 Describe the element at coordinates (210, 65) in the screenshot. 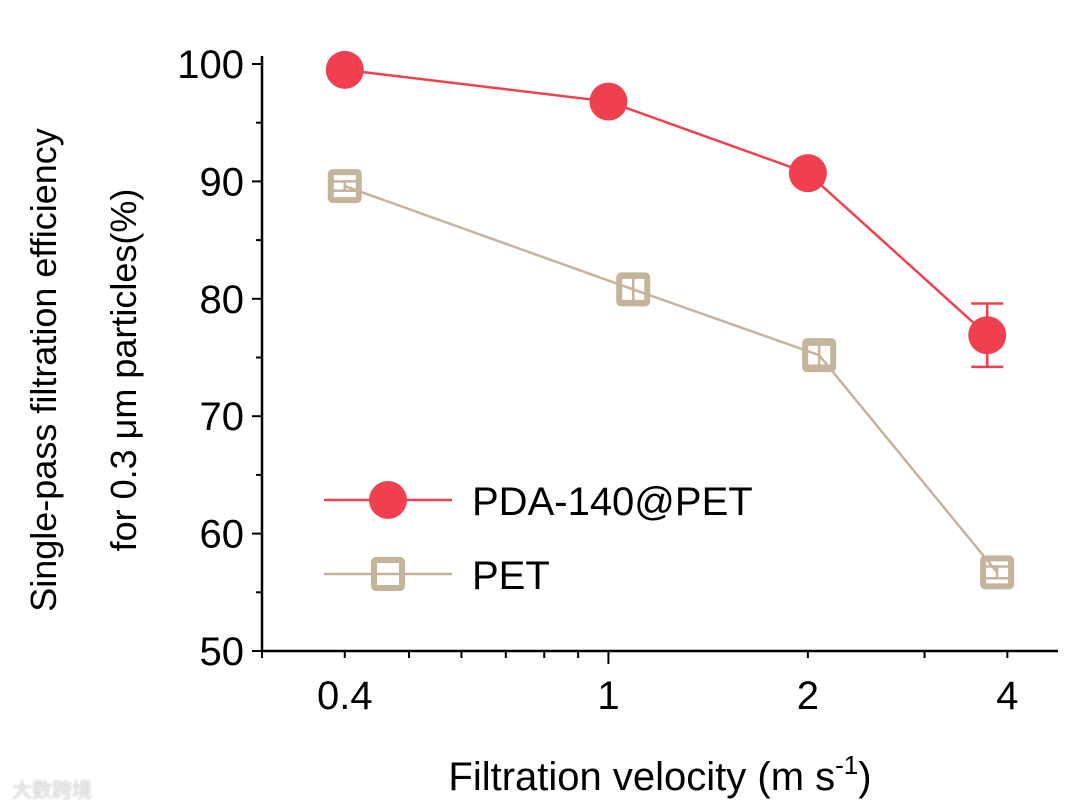

I see `y-tick-label: 100` at that location.